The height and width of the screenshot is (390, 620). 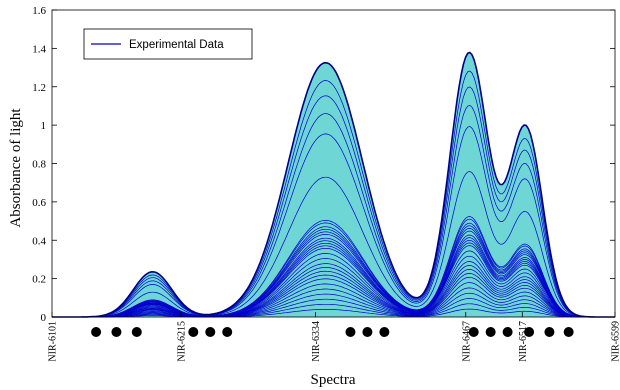 I want to click on x-tick-label: NIR-6334, so click(x=316, y=341).